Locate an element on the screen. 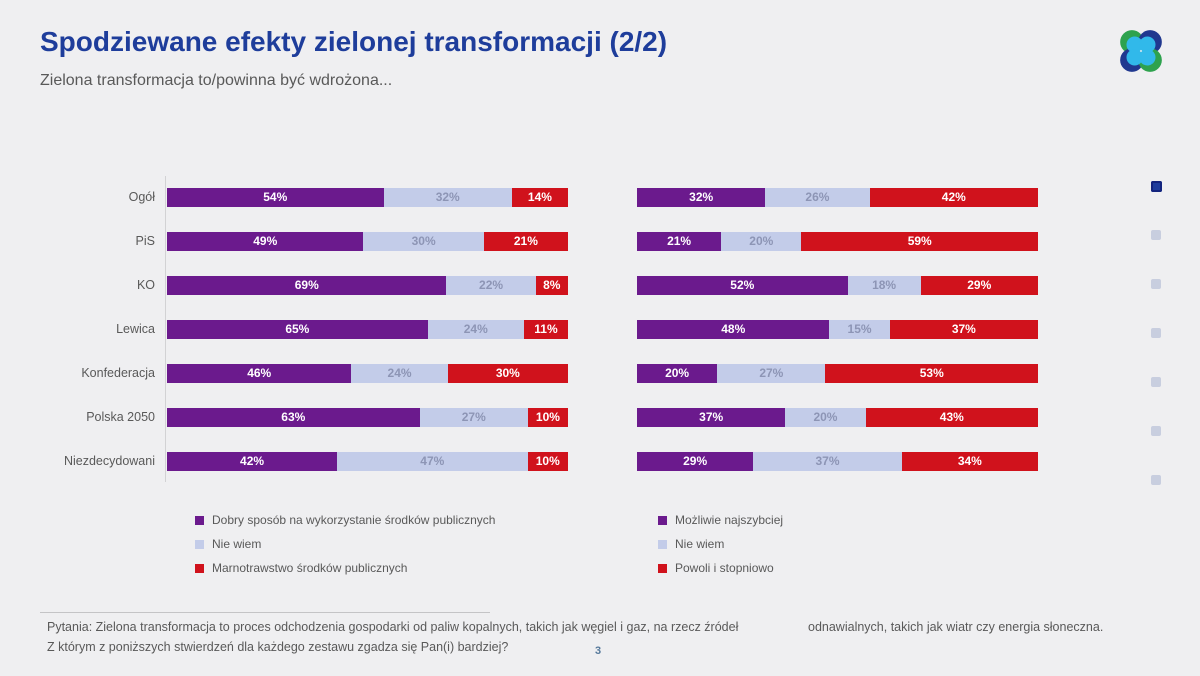  category-label: Lewica is located at coordinates (135, 329).